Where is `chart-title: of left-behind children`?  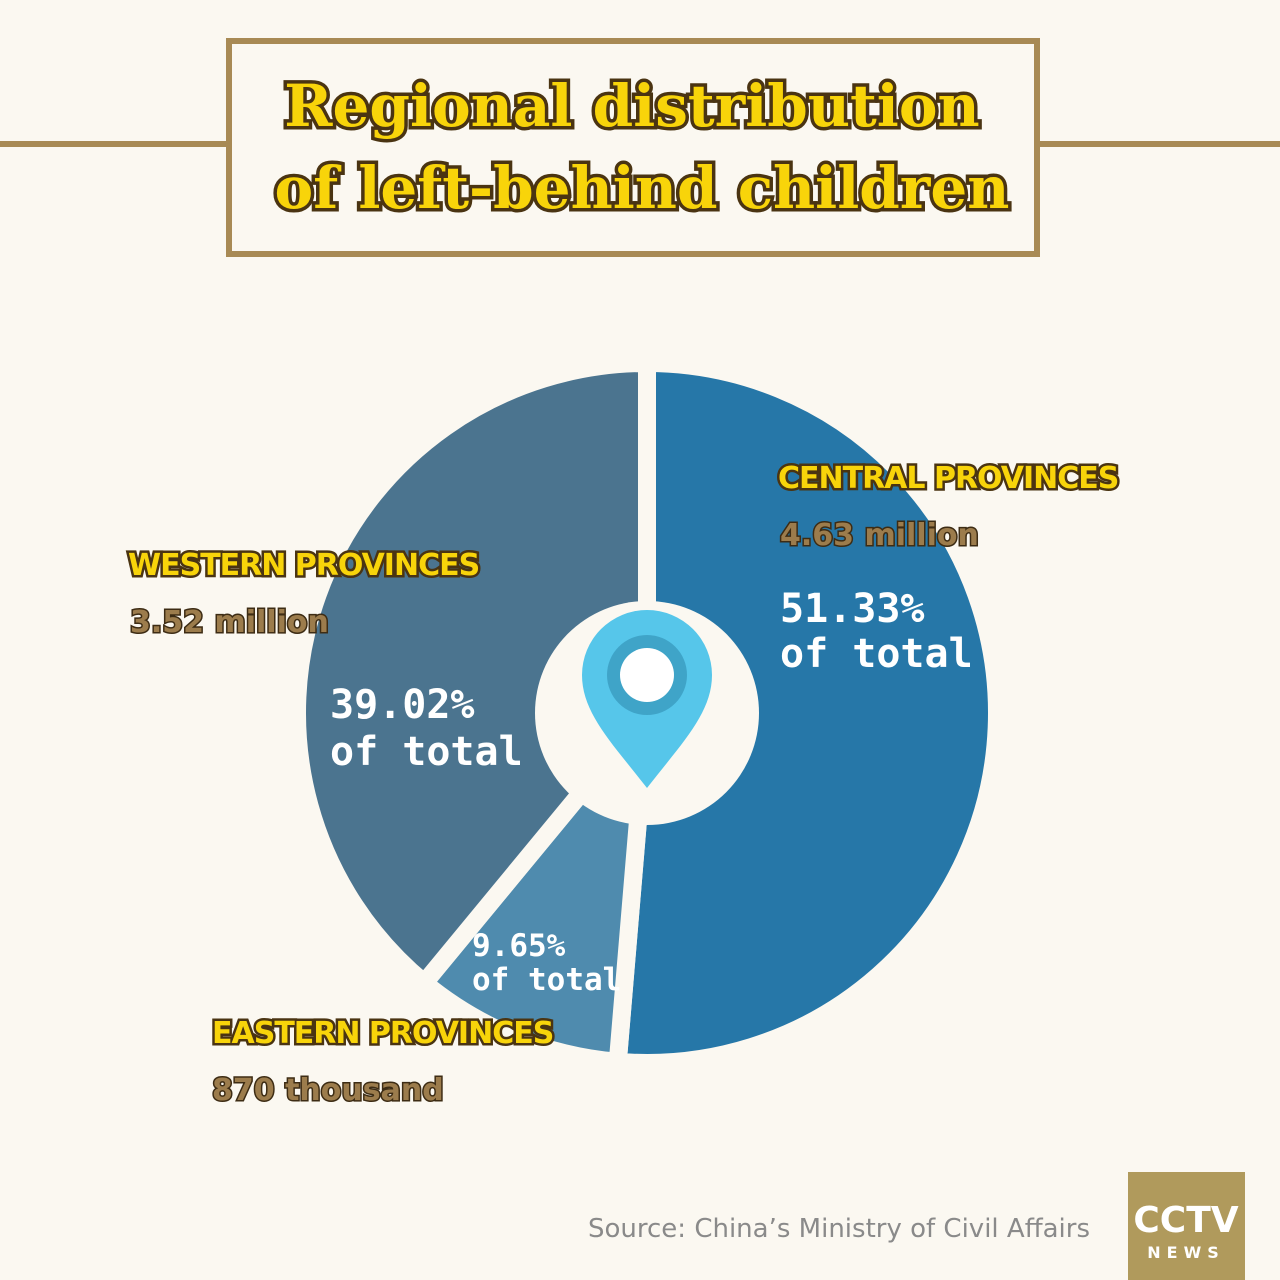 chart-title: of left-behind children is located at coordinates (642, 188).